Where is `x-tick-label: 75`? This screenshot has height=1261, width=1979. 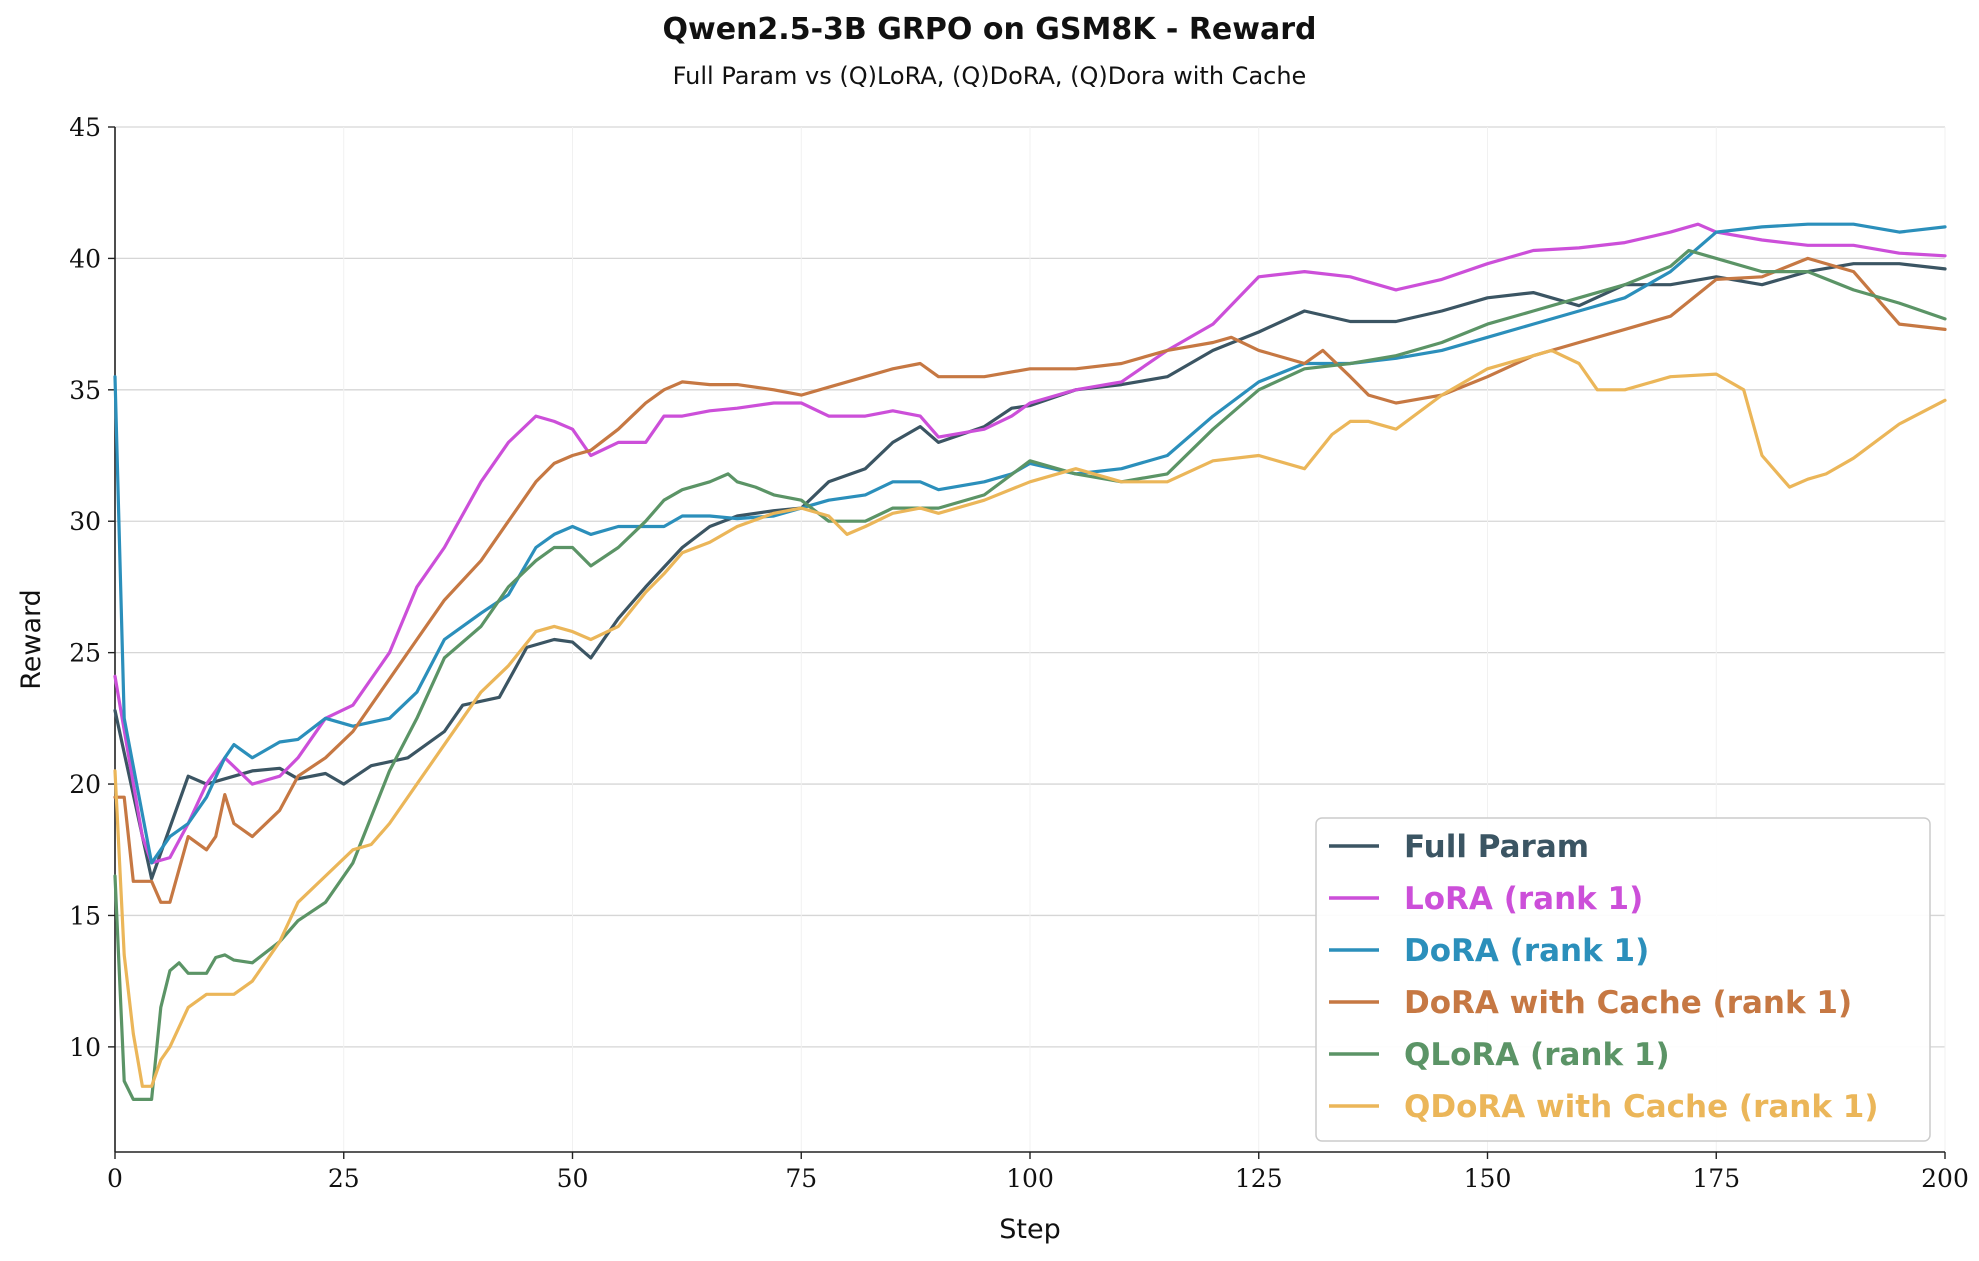
x-tick-label: 75 is located at coordinates (801, 1178).